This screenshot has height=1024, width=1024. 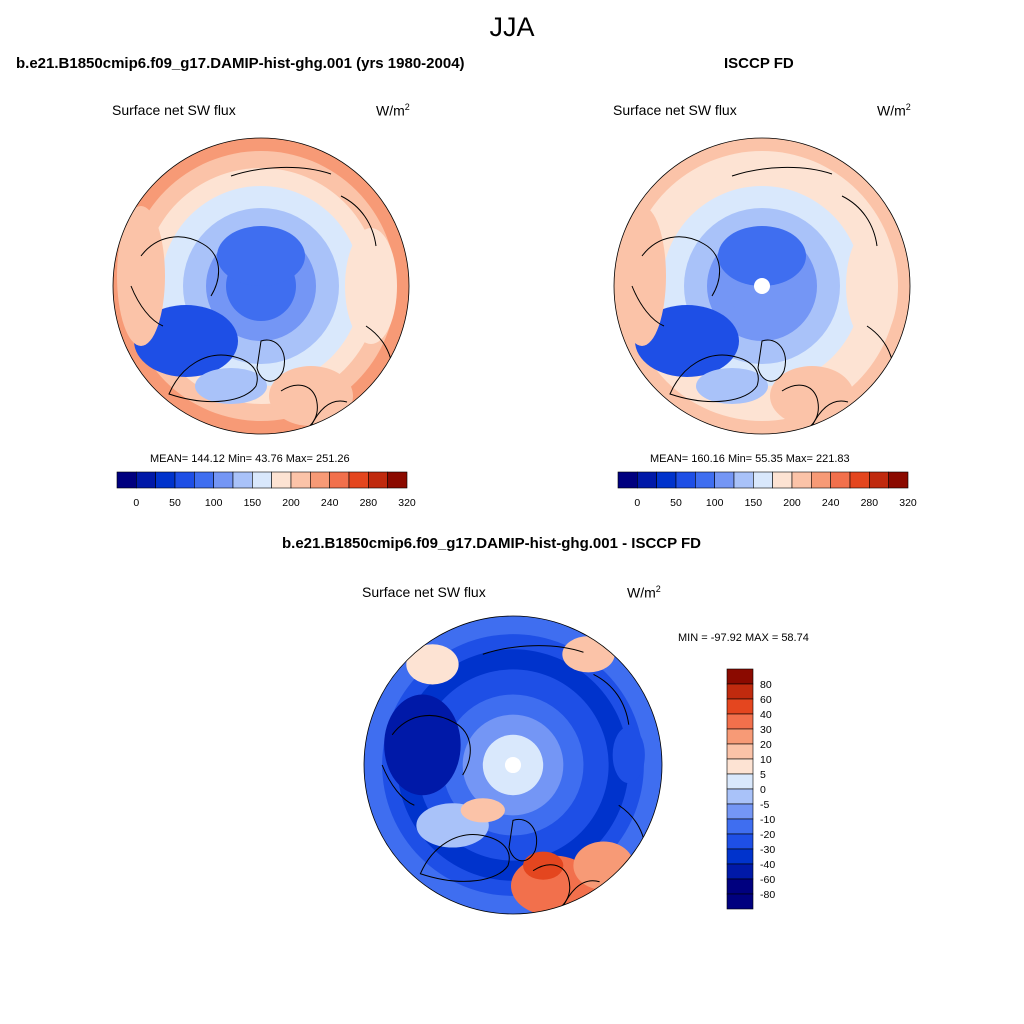 I want to click on model-units-label: W/m2, so click(x=393, y=110).